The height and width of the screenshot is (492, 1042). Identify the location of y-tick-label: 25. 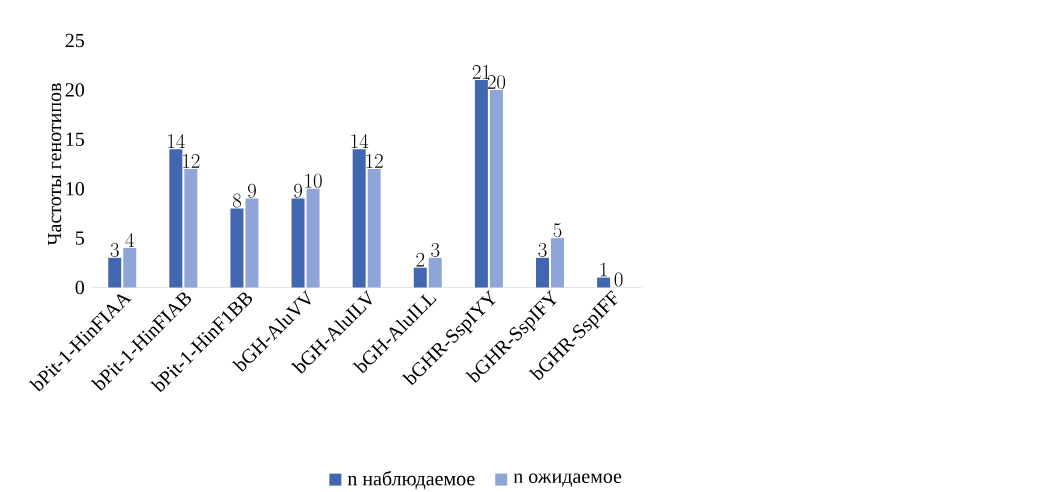
(75, 40).